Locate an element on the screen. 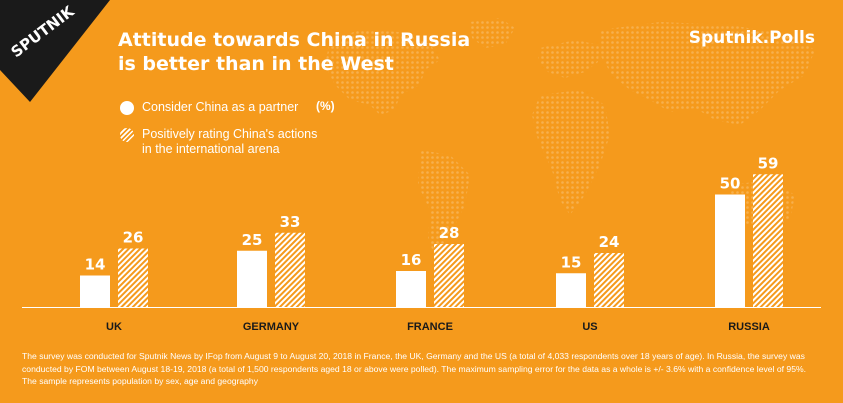 The height and width of the screenshot is (403, 843). bar-partner-germany is located at coordinates (252, 278).